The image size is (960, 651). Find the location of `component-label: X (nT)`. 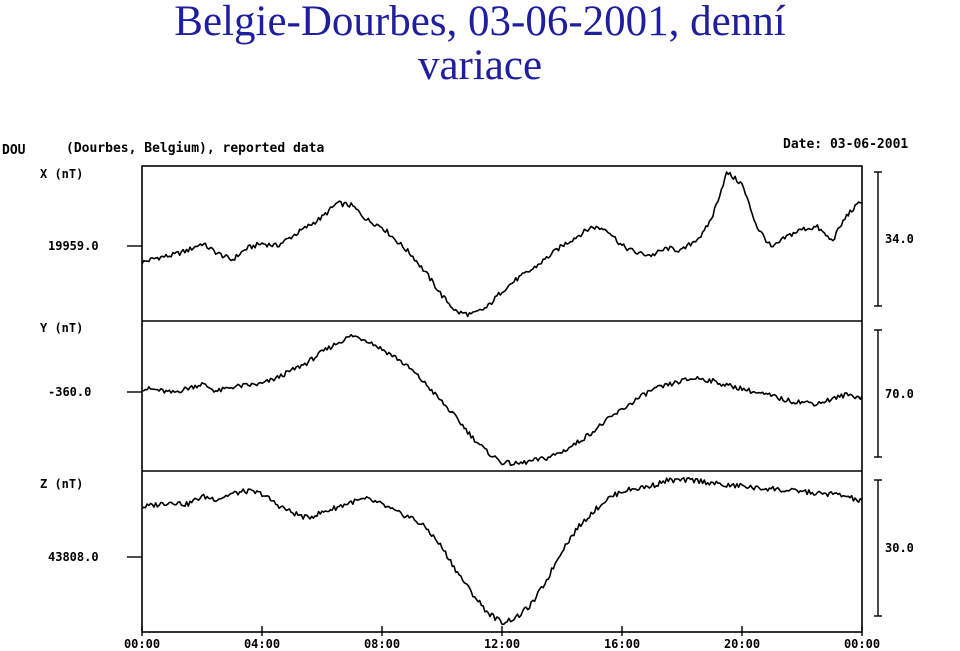

component-label: X (nT) is located at coordinates (61, 174).